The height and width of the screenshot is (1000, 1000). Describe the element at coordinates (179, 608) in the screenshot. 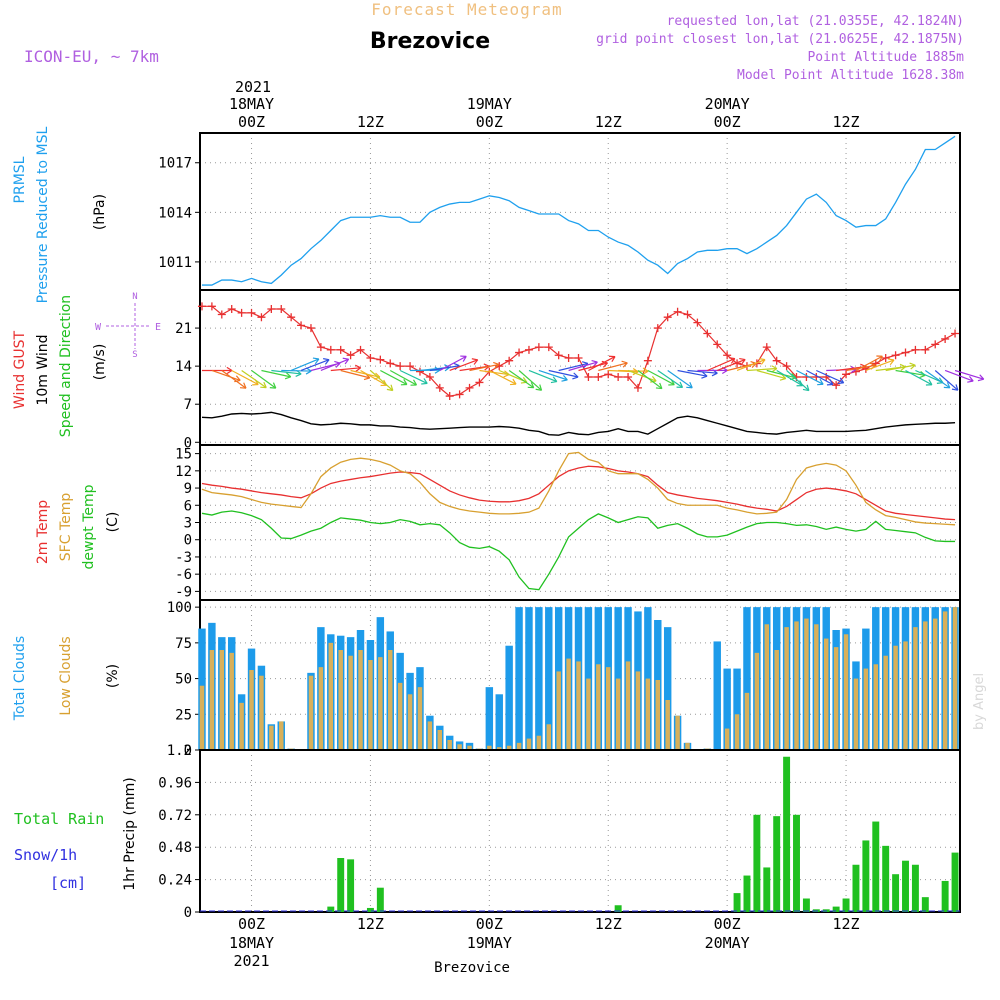

I see `y-tick-label: 100` at that location.